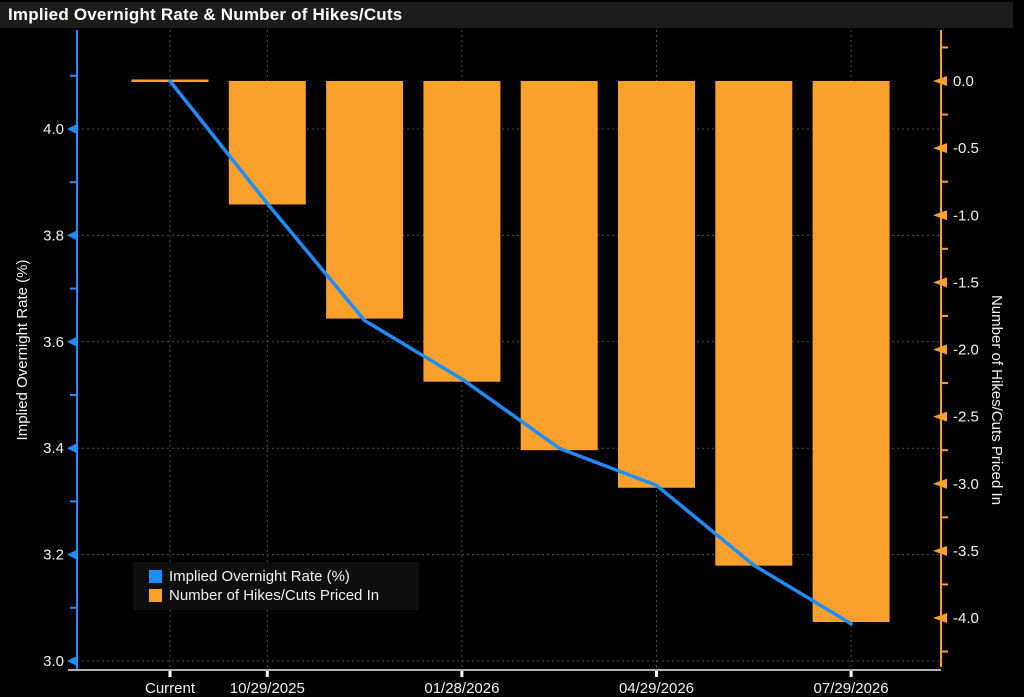 The height and width of the screenshot is (697, 1024). Describe the element at coordinates (53, 342) in the screenshot. I see `left-tick-label: 3.6` at that location.